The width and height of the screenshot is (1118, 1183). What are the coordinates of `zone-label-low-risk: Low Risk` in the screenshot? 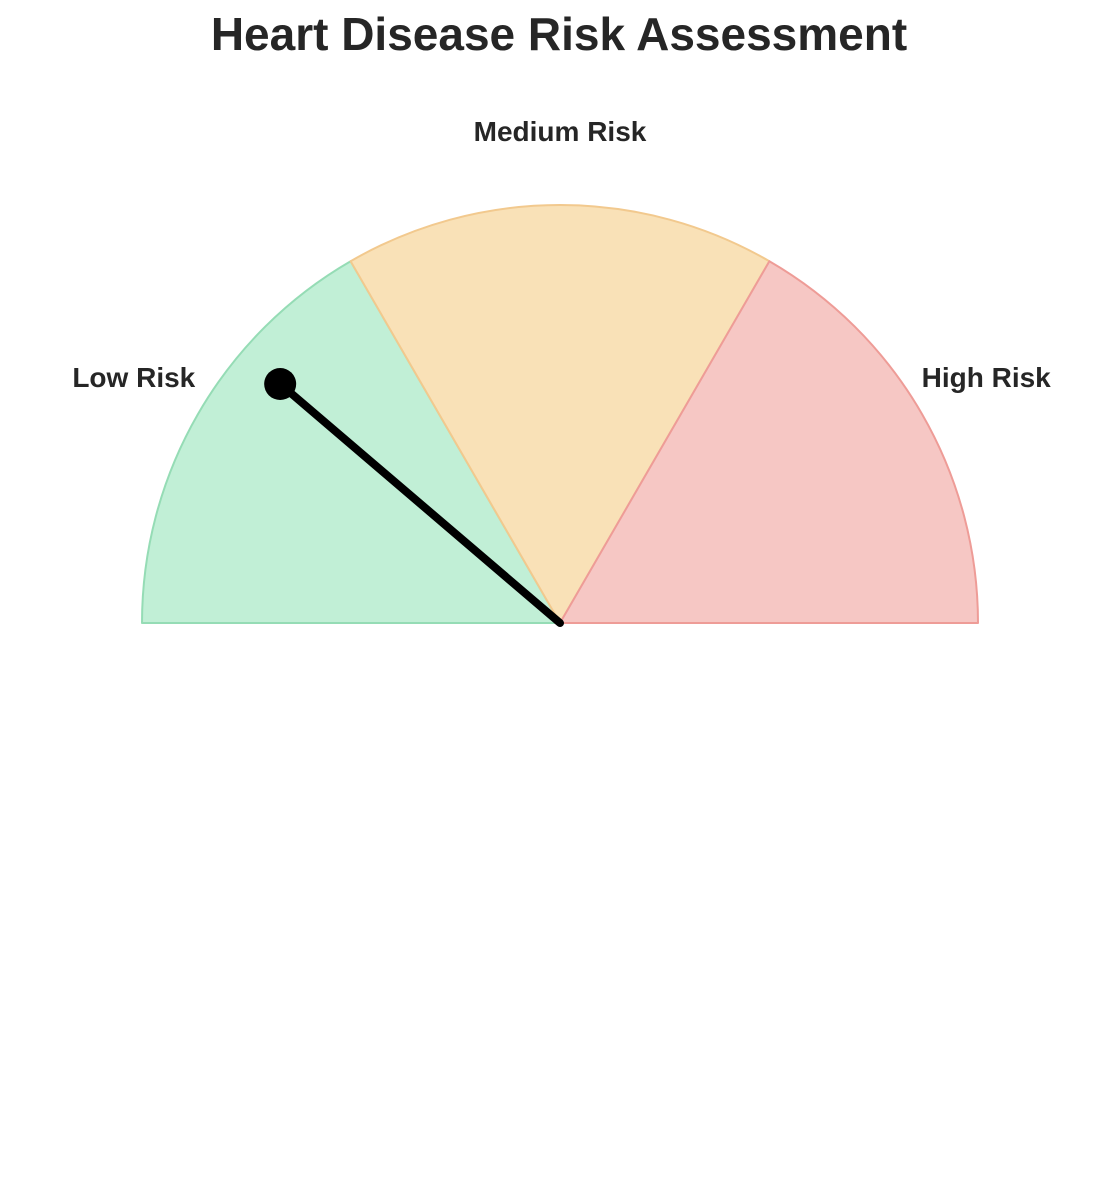 It's located at (133, 377).